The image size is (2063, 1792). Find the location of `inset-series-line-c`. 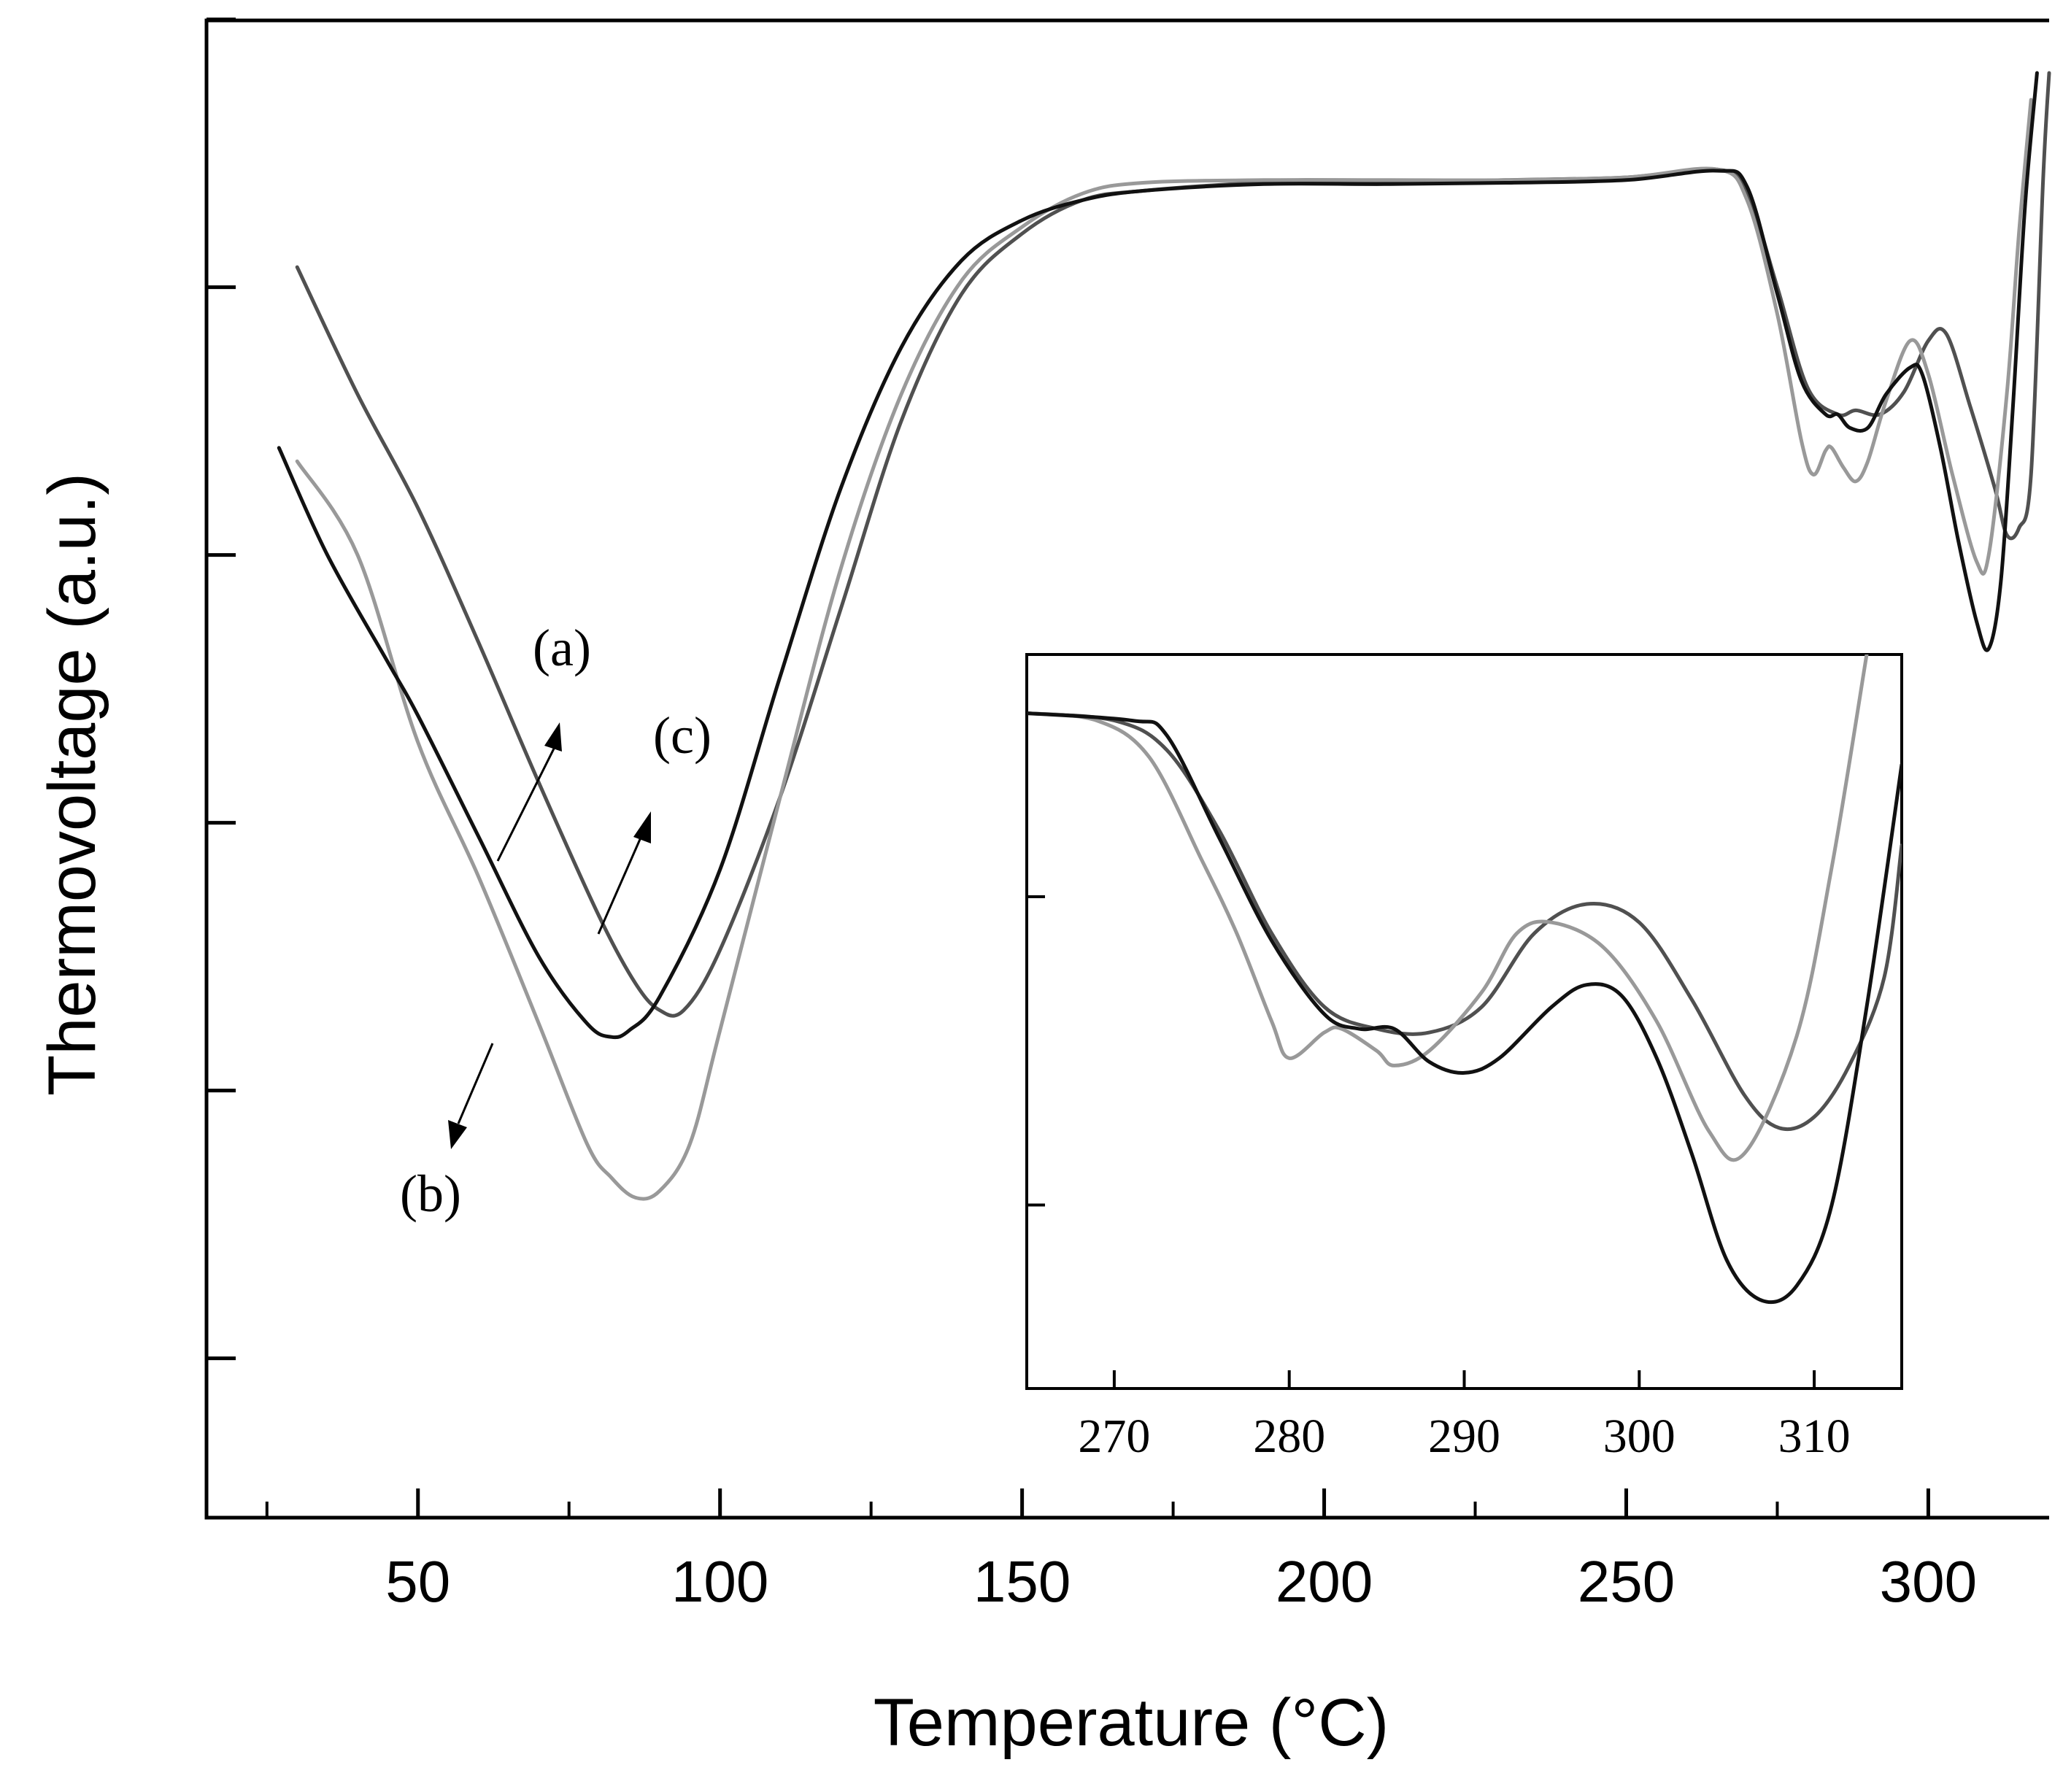

inset-series-line-c is located at coordinates (1464, 1008).